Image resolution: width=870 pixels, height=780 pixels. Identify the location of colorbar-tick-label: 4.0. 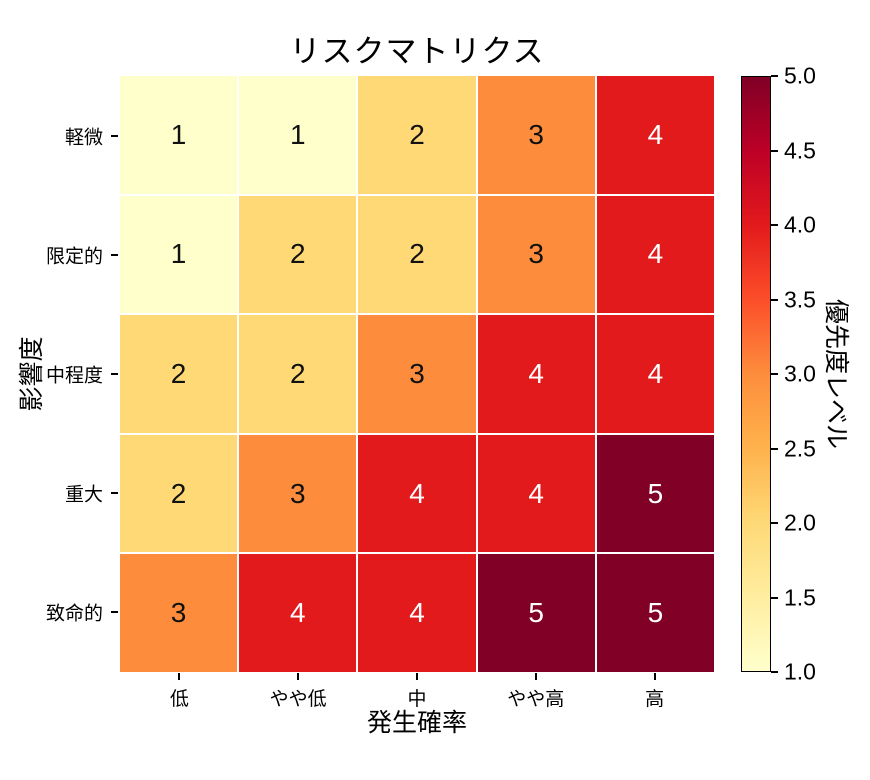
(800, 224).